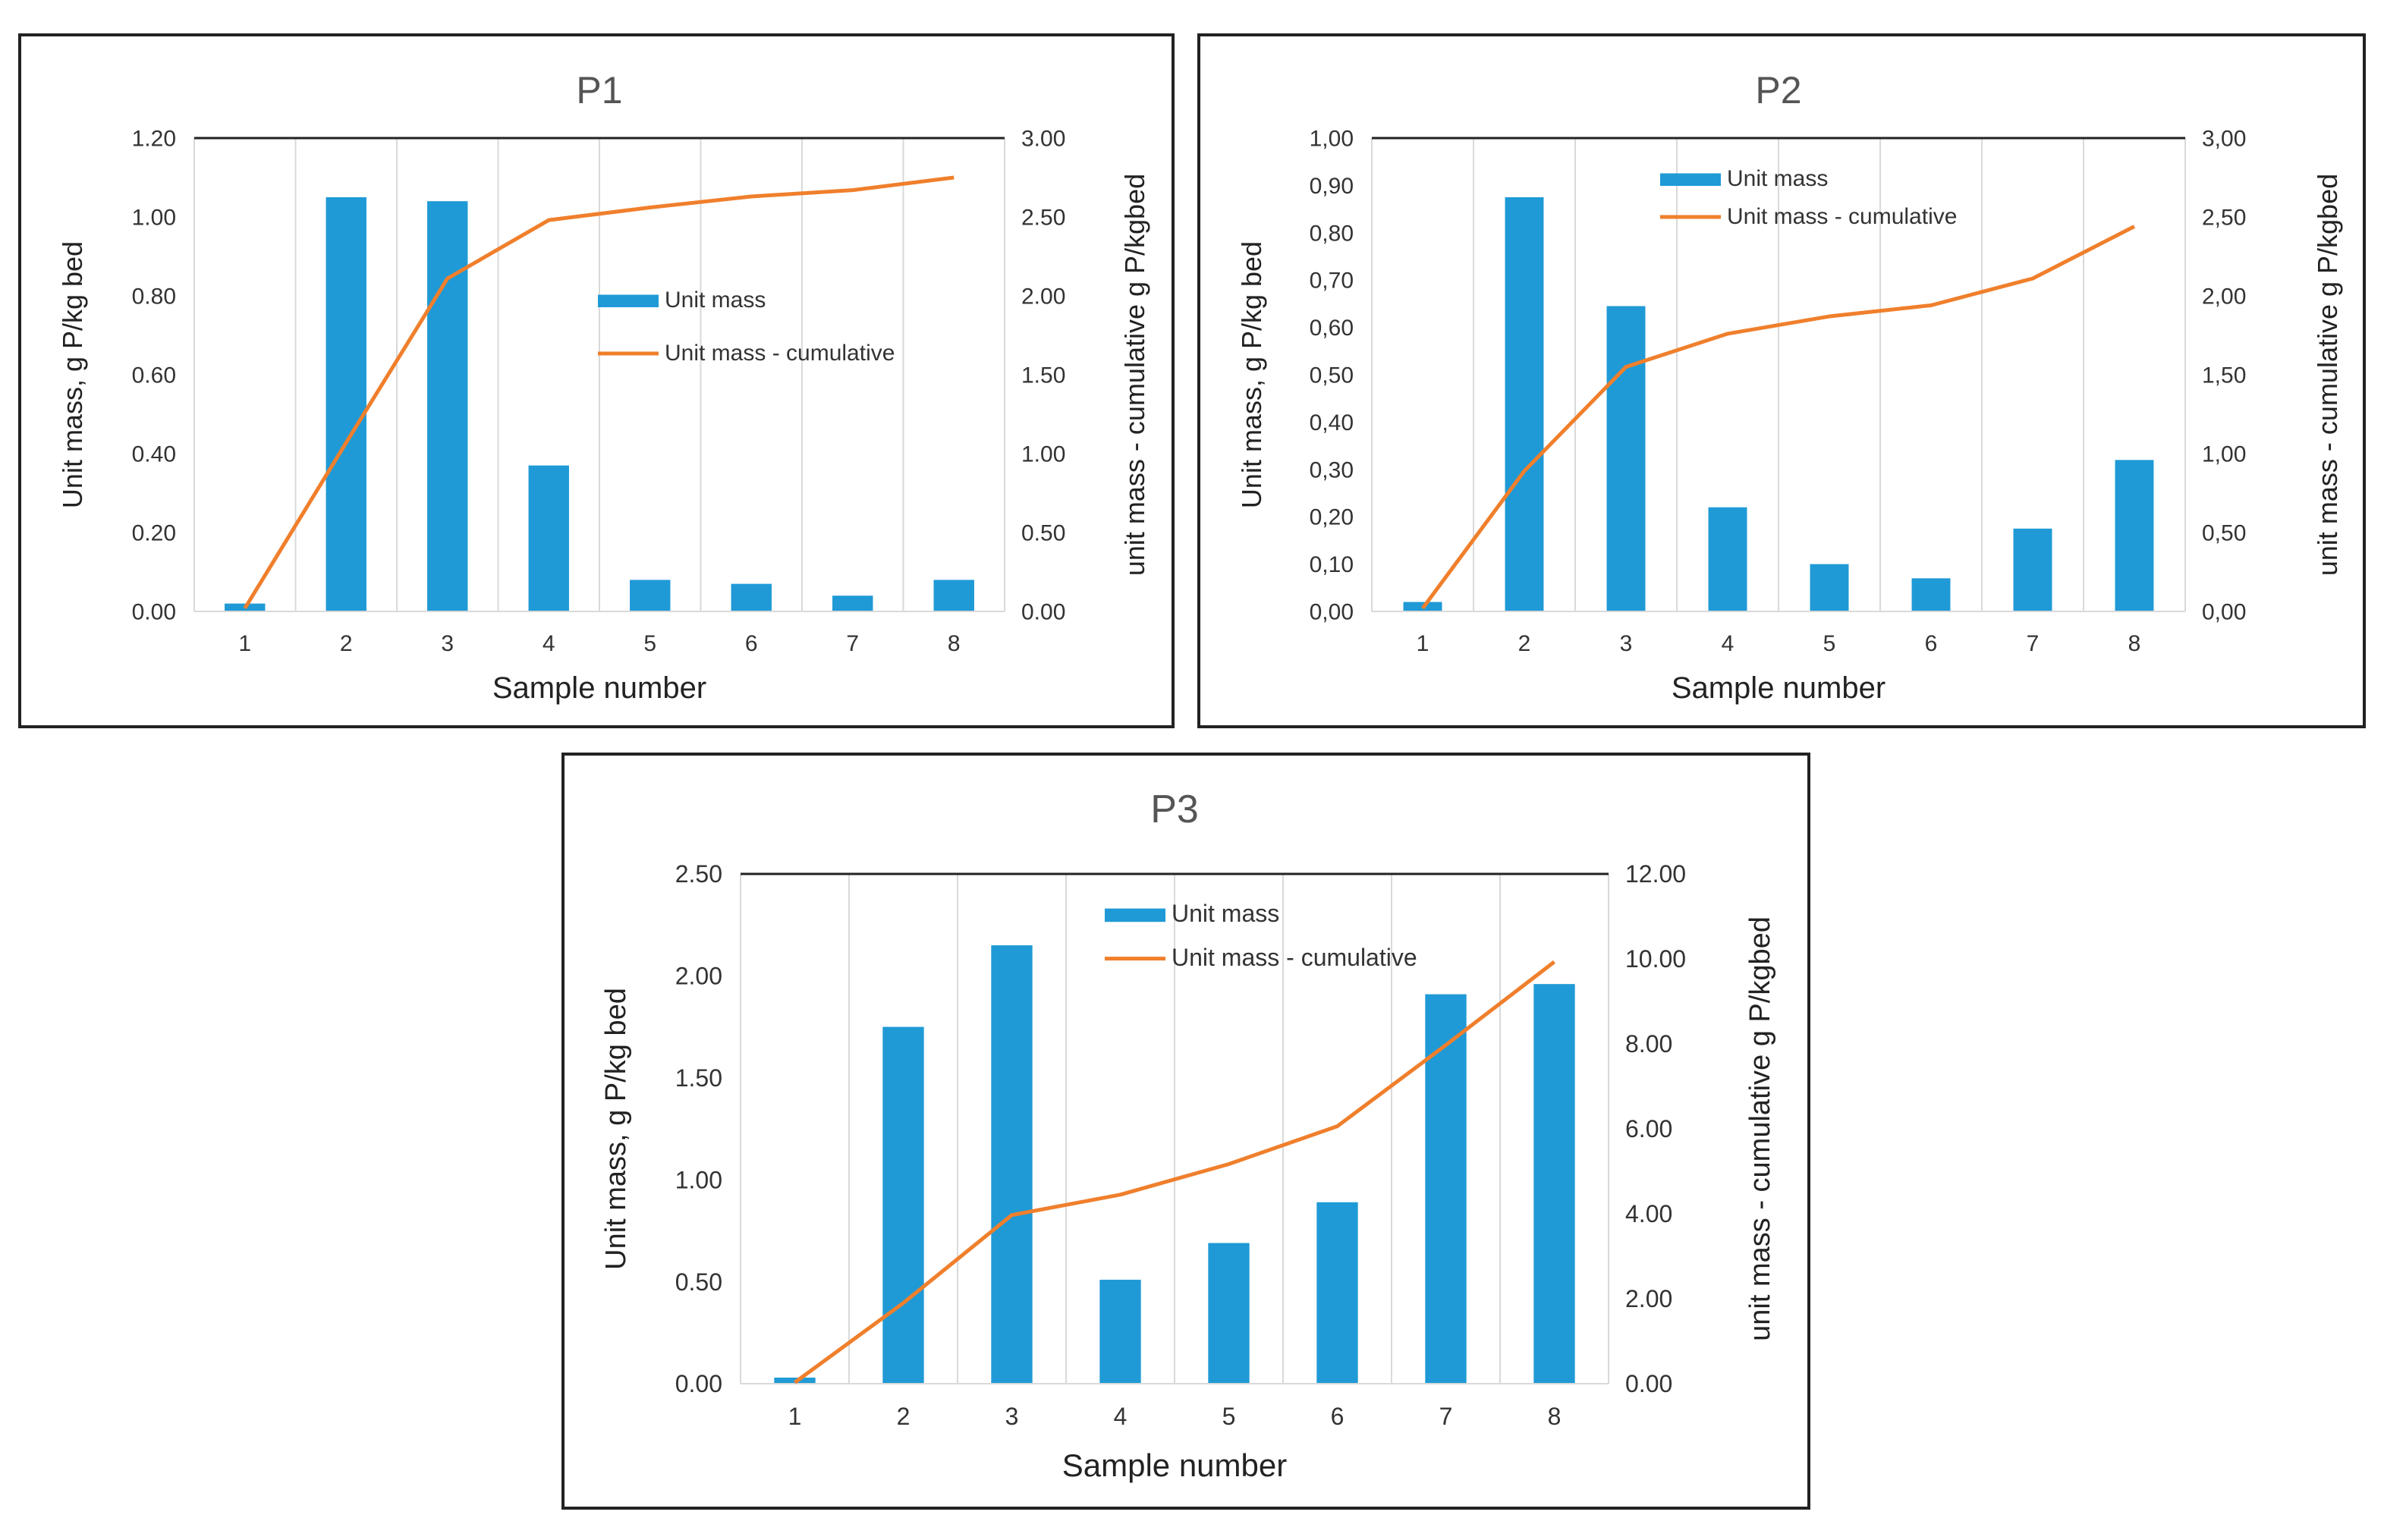 Image resolution: width=2384 pixels, height=1540 pixels. I want to click on y2-axis-tick-label: 0.50, so click(1043, 533).